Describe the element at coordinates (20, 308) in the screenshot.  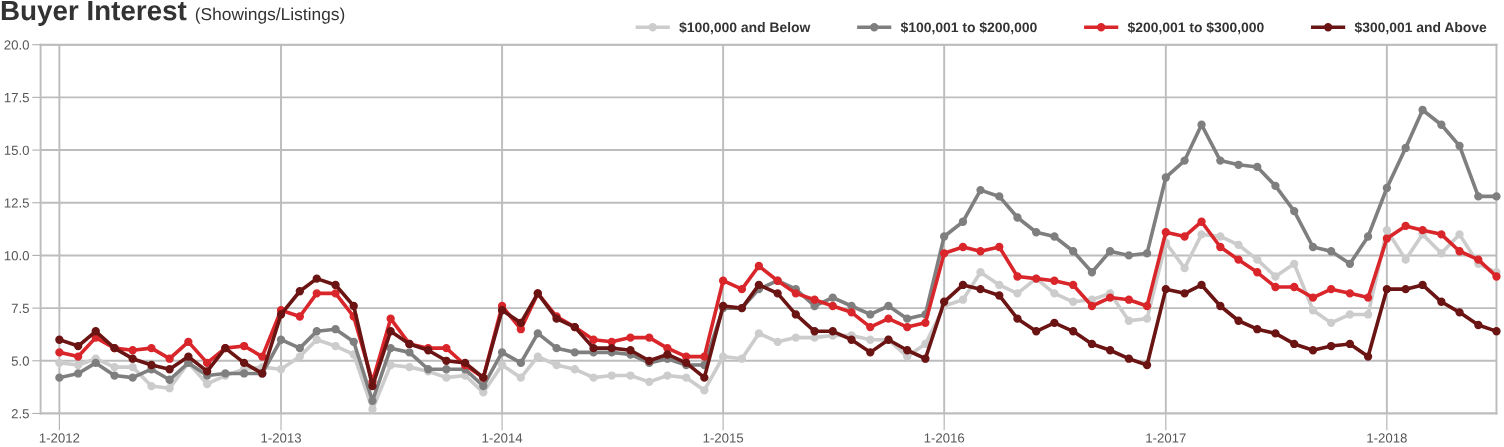
I see `y-tick-label: 7.5` at that location.